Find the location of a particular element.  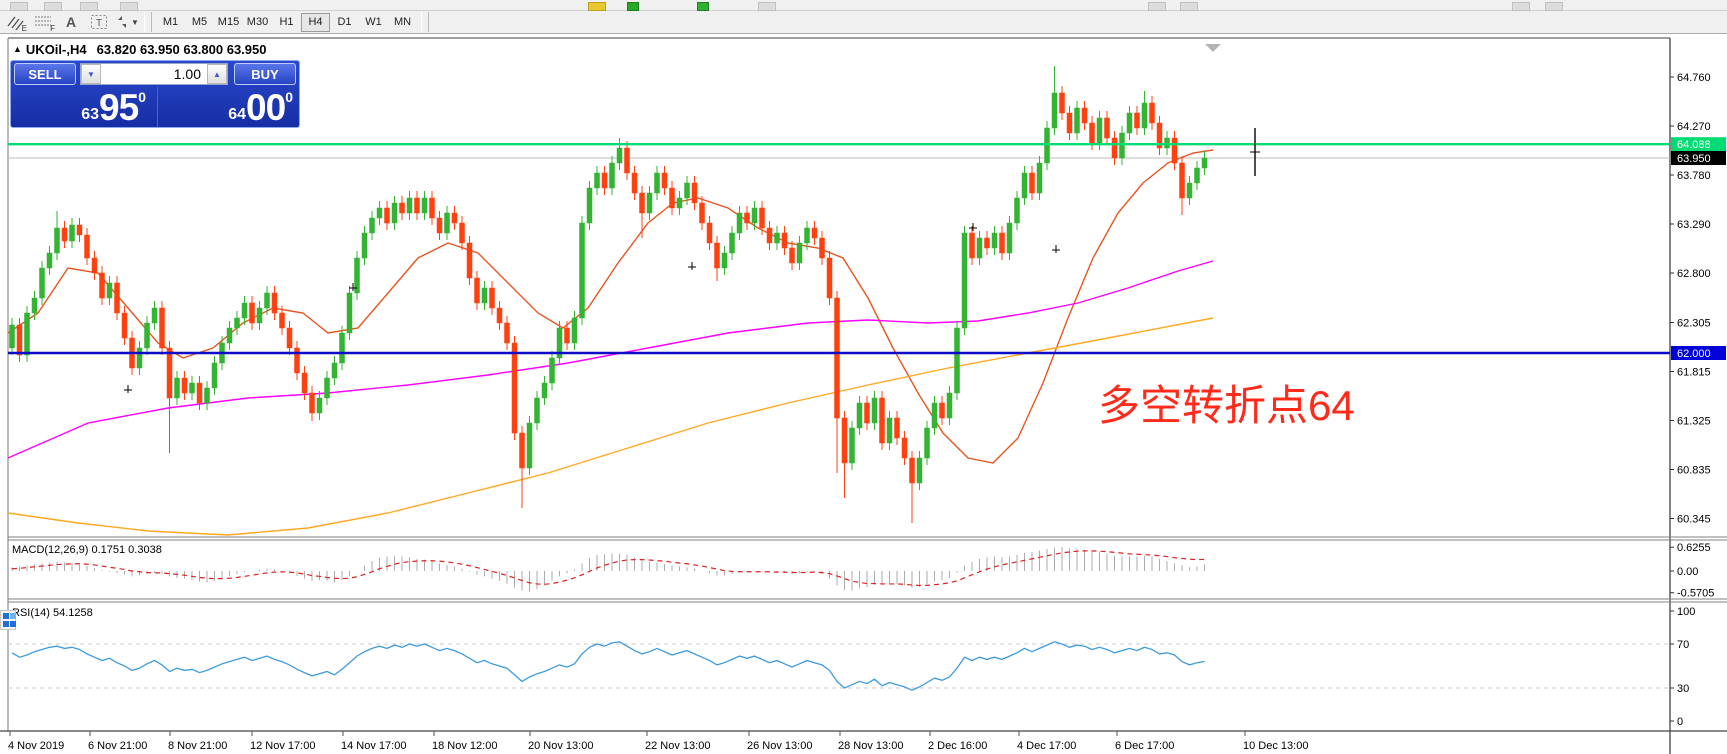

volume-up-button: ▲ is located at coordinates (217, 74).